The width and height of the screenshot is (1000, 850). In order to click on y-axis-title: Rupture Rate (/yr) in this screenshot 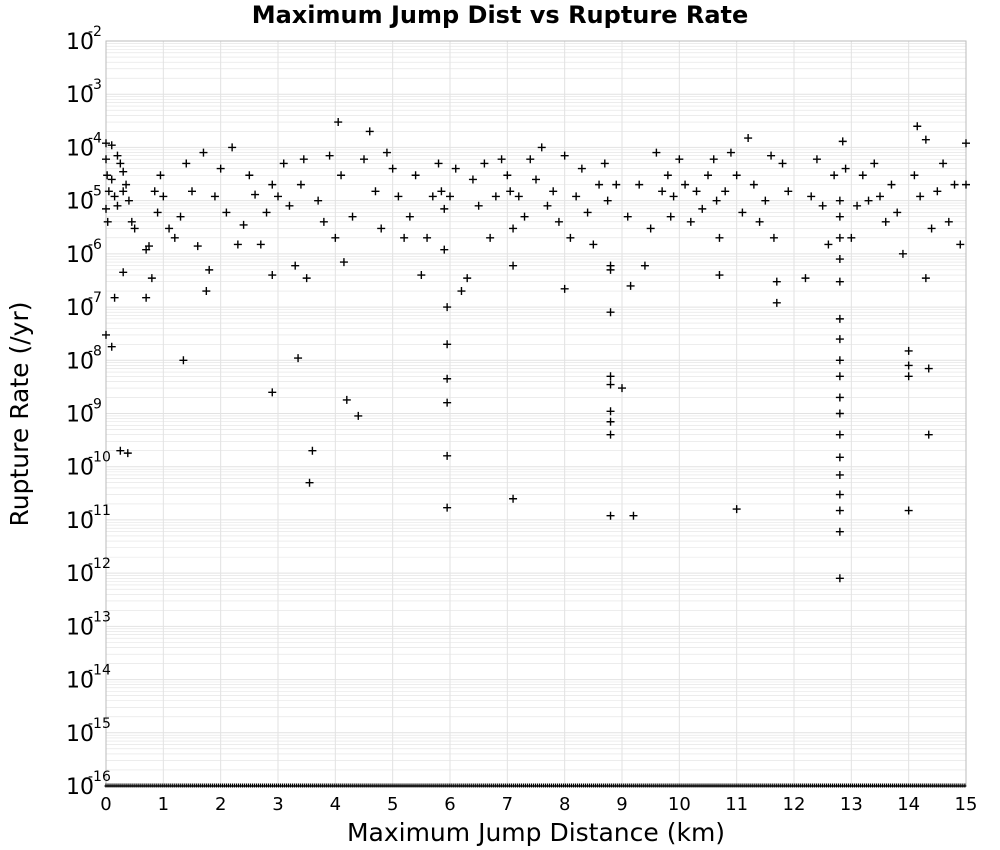, I will do `click(19, 414)`.